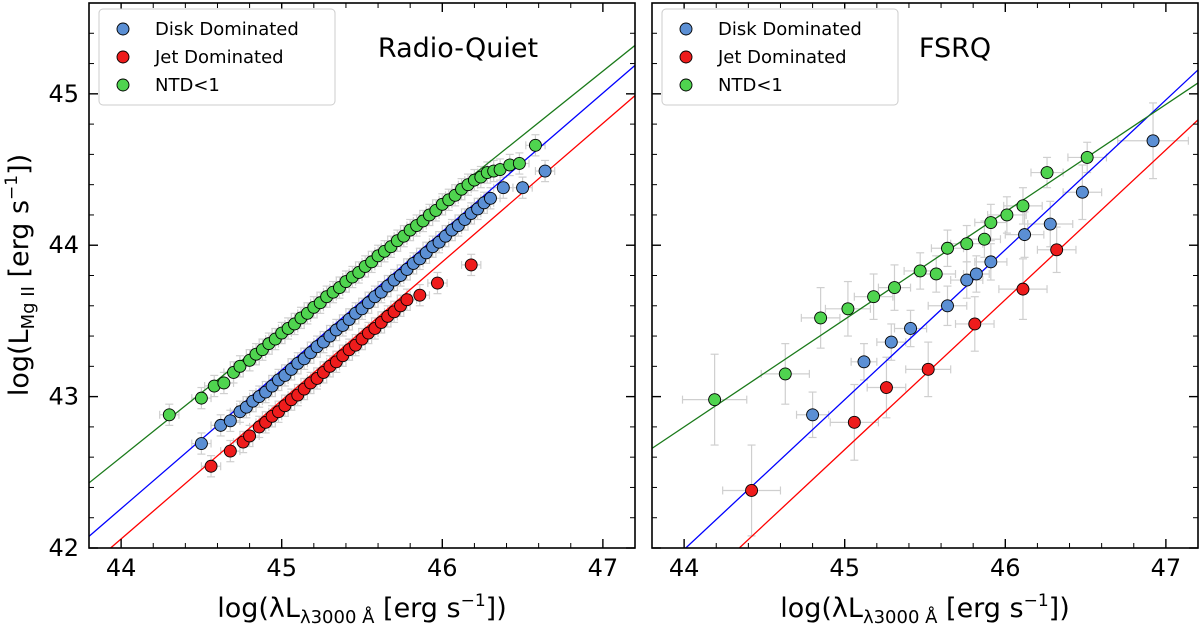 Image resolution: width=1200 pixels, height=625 pixels. What do you see at coordinates (63, 397) in the screenshot?
I see `y-tick-label: 43` at bounding box center [63, 397].